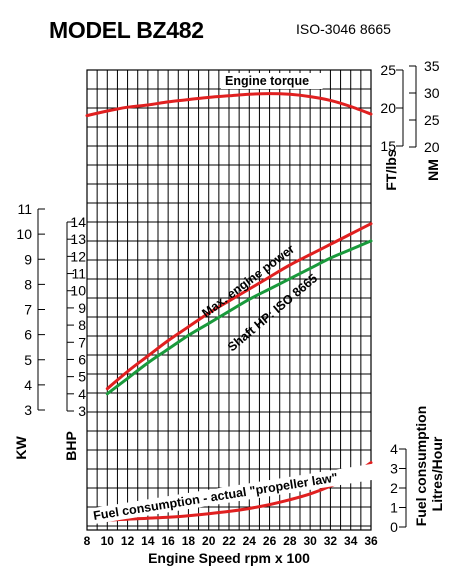  Describe the element at coordinates (128, 541) in the screenshot. I see `x-tick-label: 12` at that location.